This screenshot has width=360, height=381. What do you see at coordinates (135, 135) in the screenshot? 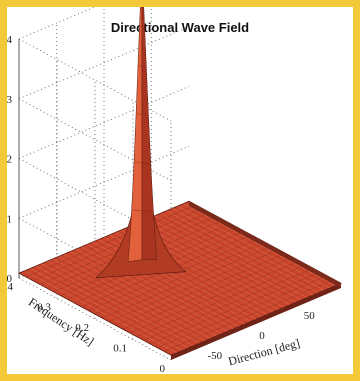
I see `peak-spike-left` at bounding box center [135, 135].